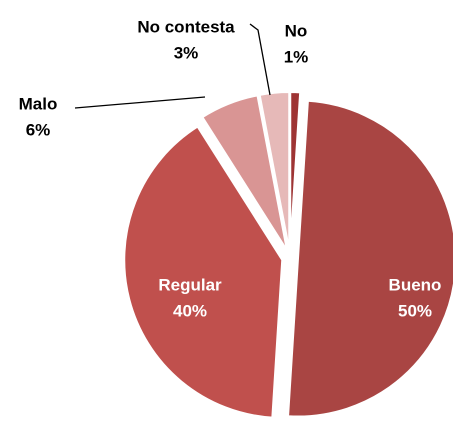  Describe the element at coordinates (190, 310) in the screenshot. I see `slice-value-label: 40%` at that location.